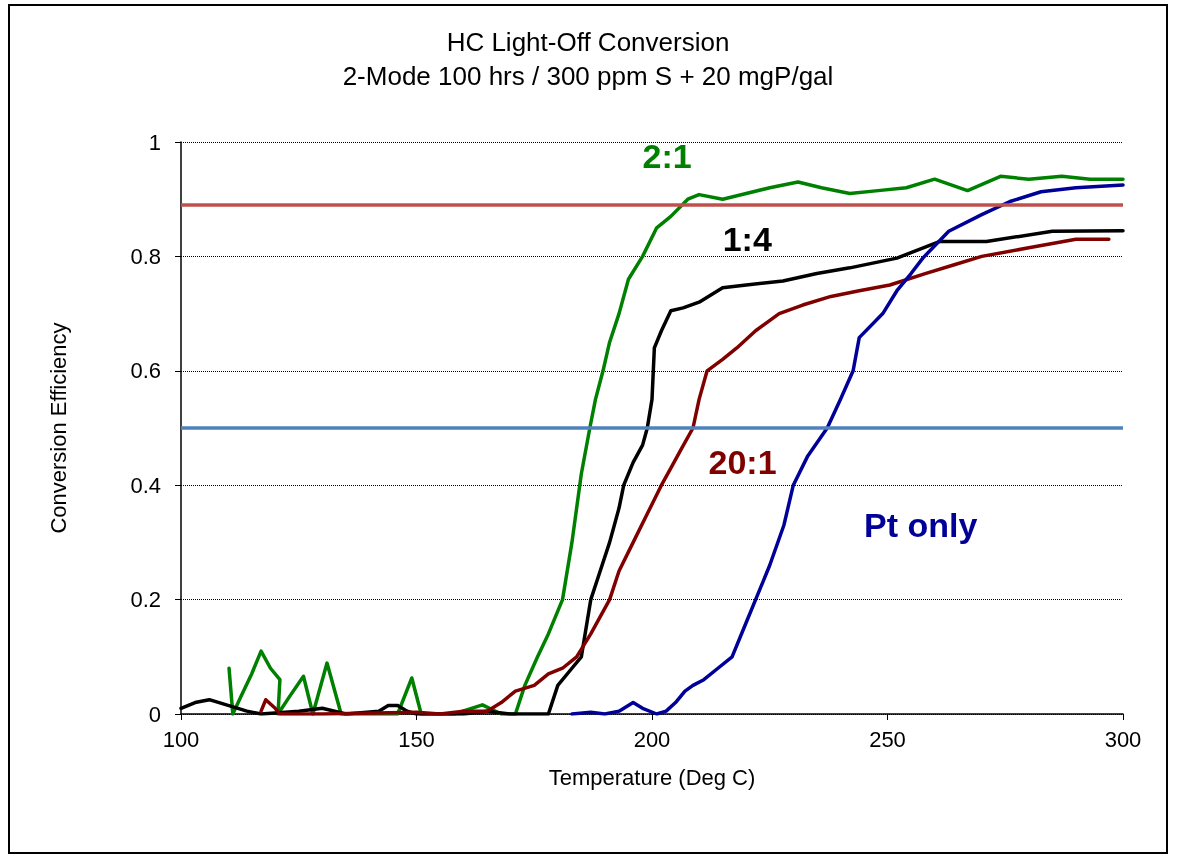 The width and height of the screenshot is (1180, 861). I want to click on y-tick-label: 0, so click(154, 714).